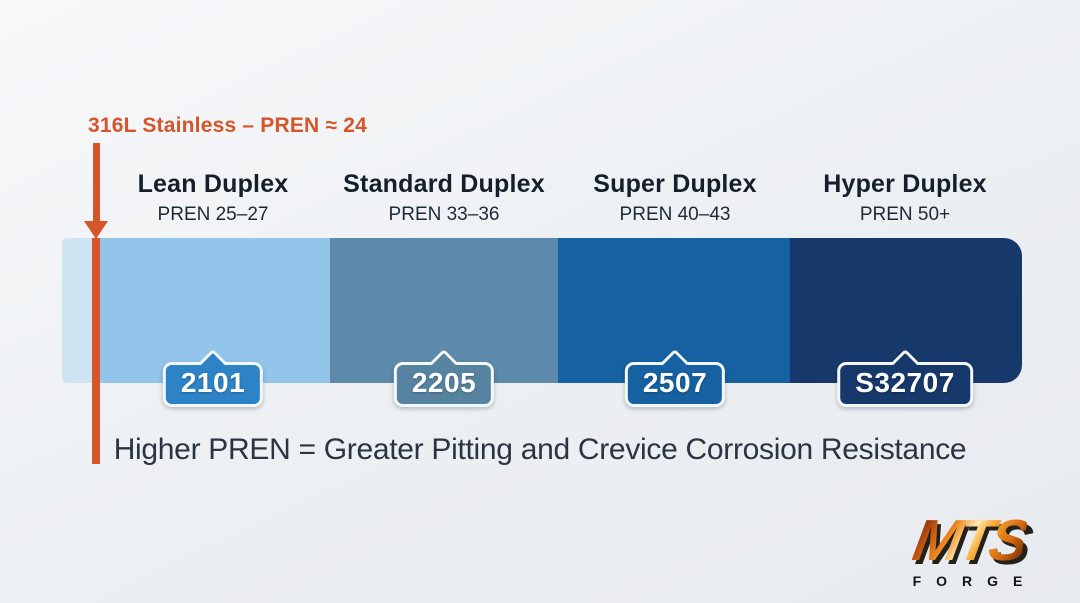 The height and width of the screenshot is (603, 1080). Describe the element at coordinates (213, 214) in the screenshot. I see `pren-range-label: PREN 25–27` at that location.